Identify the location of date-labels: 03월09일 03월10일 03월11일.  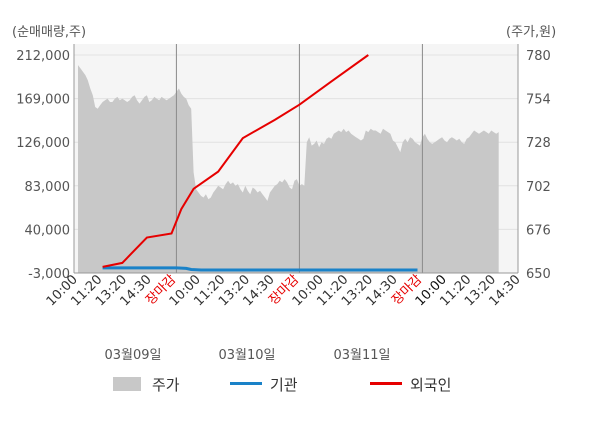
(247, 355).